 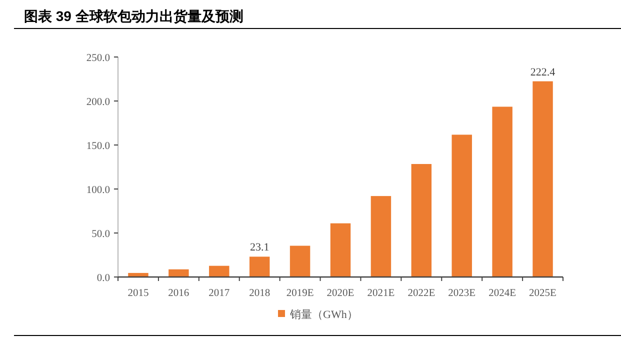 I want to click on y-tick-label: 200.0, so click(x=98, y=102).